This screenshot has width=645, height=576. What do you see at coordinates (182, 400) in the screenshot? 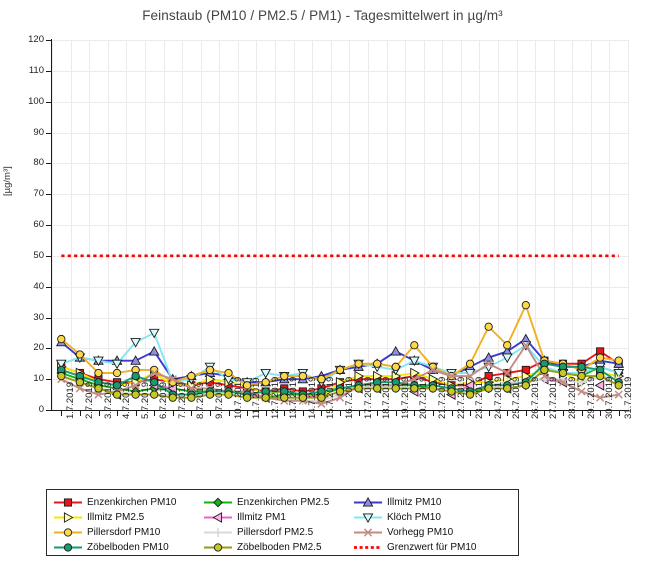
I see `x-tick-label: 7.7.2019` at bounding box center [182, 400].